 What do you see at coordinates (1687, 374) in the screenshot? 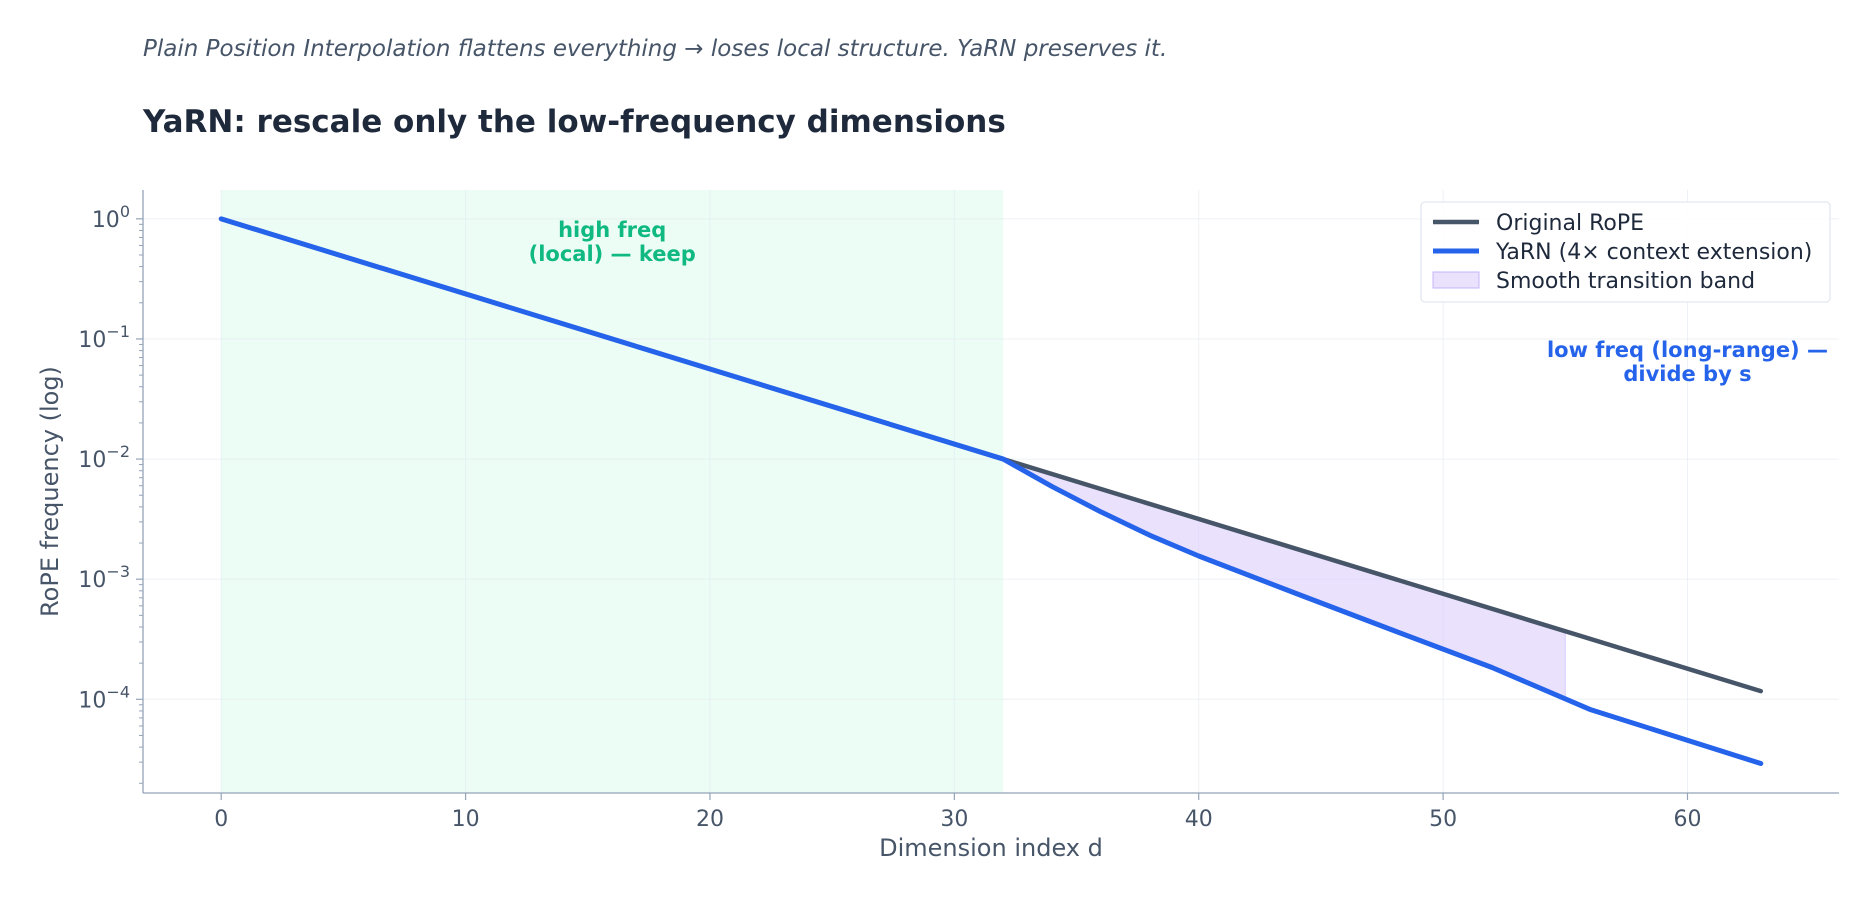
I see `annotation-low-freq: divide by s` at bounding box center [1687, 374].